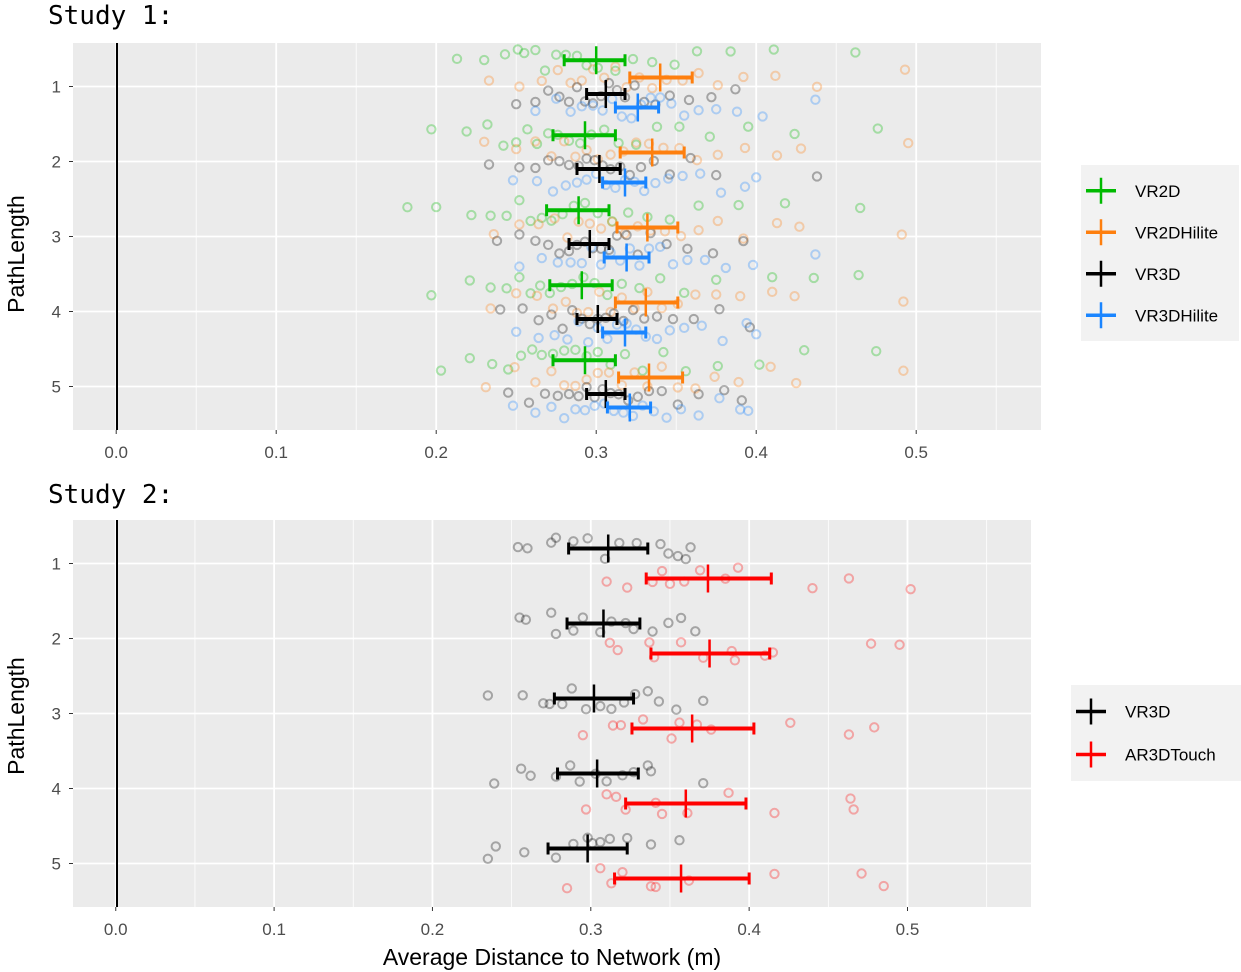 This screenshot has width=1241, height=972. Describe the element at coordinates (1157, 191) in the screenshot. I see `legend-label: VR2D` at that location.